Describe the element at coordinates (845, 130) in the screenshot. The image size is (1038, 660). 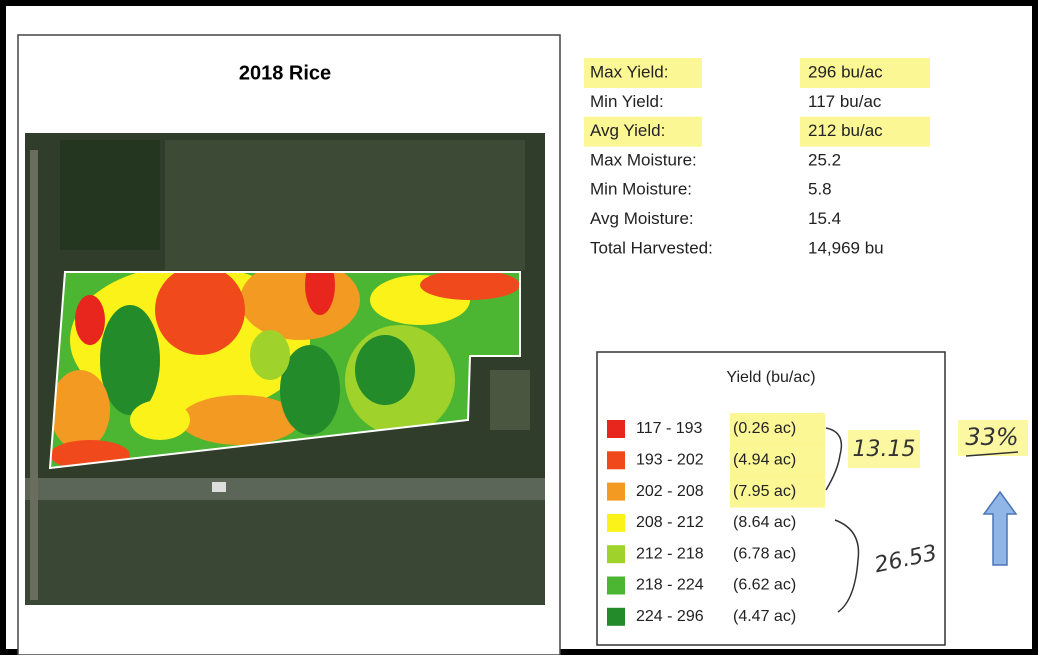
I see `stat-value: 212 bu/ac` at that location.